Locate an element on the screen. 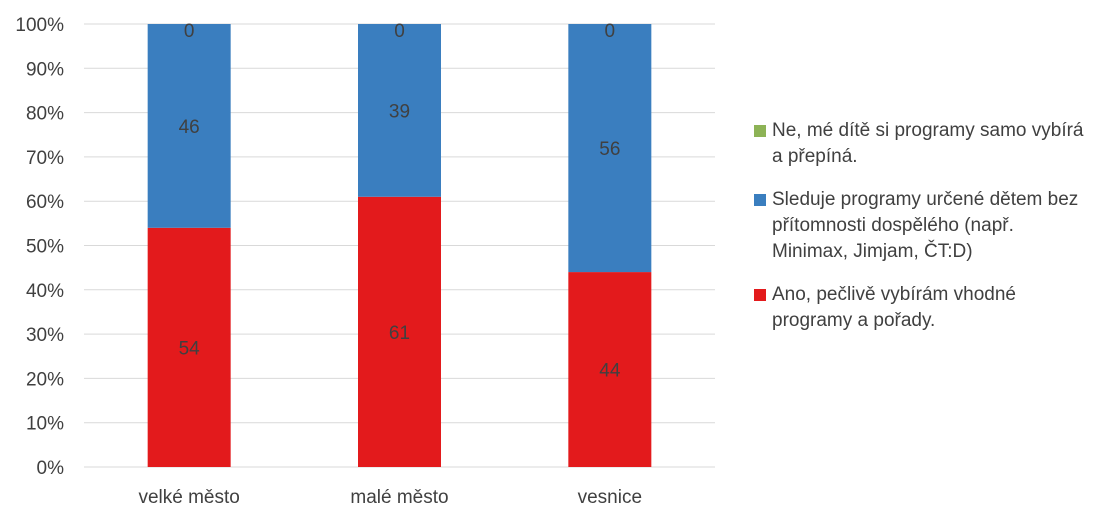  data-label: 56 is located at coordinates (609, 149).